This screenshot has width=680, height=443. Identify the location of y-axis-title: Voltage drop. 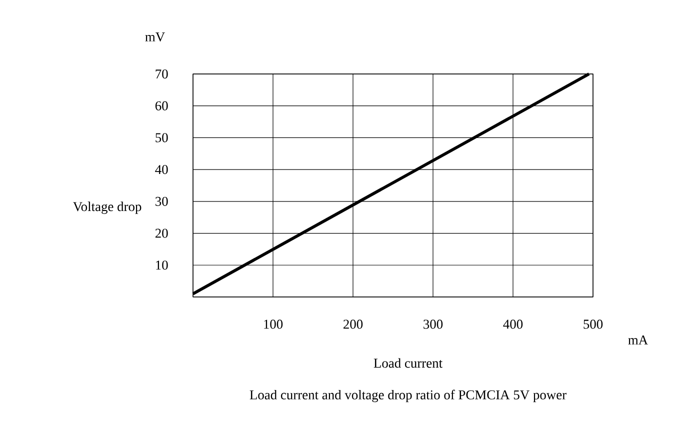
(107, 208).